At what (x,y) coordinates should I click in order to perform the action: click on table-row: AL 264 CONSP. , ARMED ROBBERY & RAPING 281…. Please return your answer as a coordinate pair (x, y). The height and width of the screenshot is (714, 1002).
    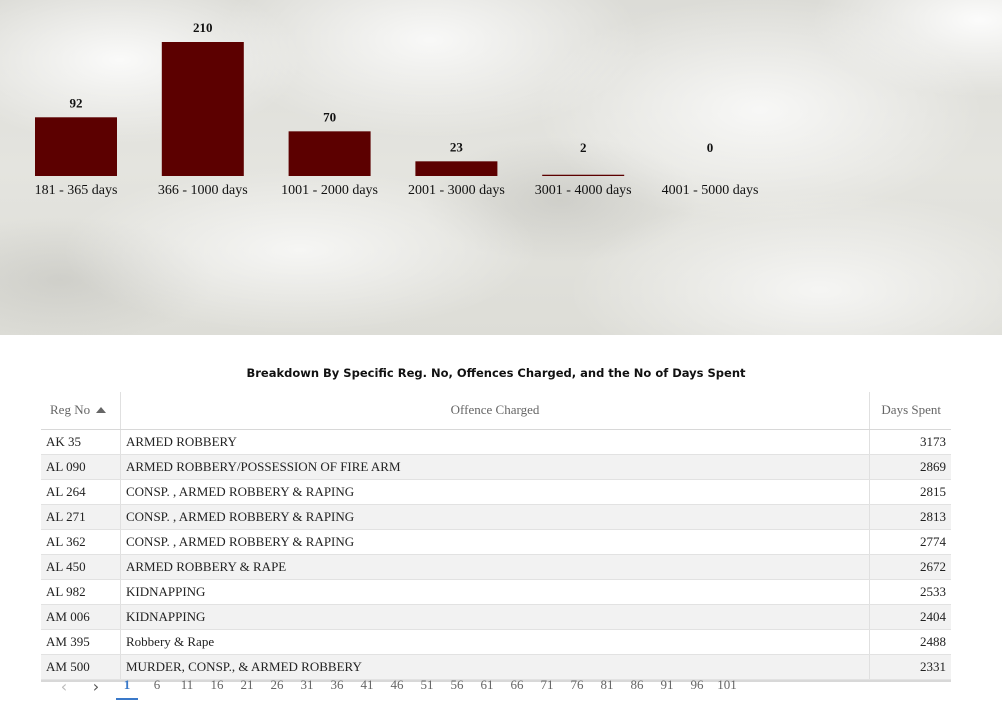
    Looking at the image, I should click on (496, 492).